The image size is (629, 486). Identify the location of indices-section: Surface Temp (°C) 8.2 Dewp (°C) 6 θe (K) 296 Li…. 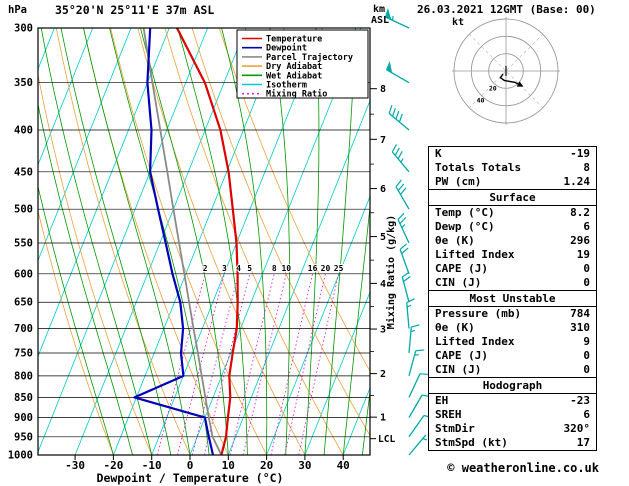
(512, 240).